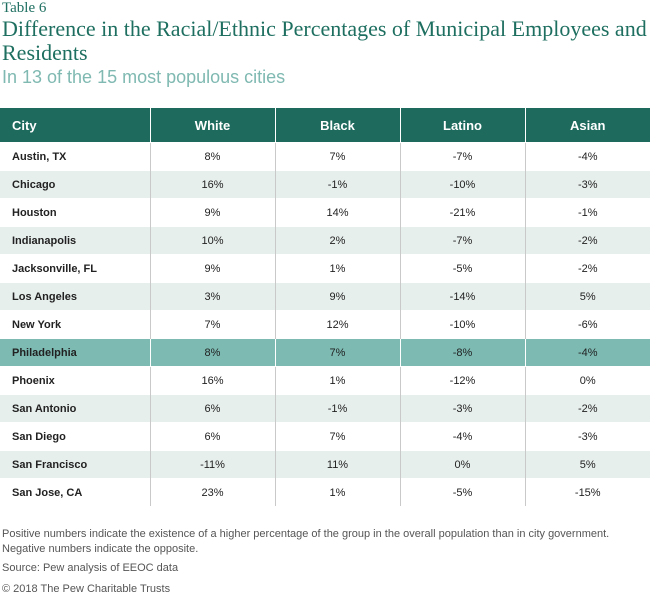 The height and width of the screenshot is (596, 650). Describe the element at coordinates (462, 408) in the screenshot. I see `latino-cell: -3%` at that location.